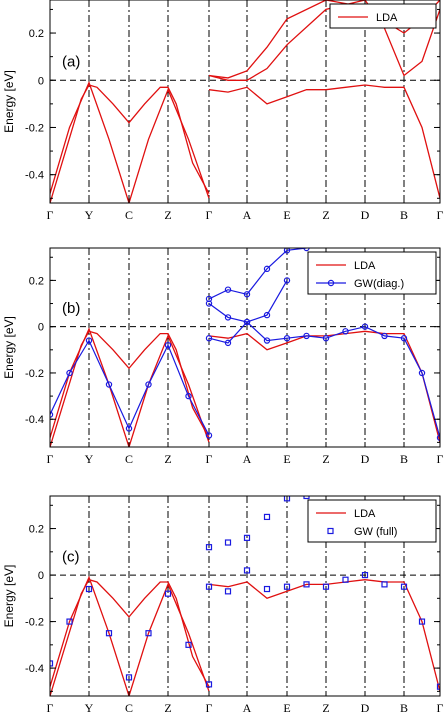 Image resolution: width=444 pixels, height=727 pixels. What do you see at coordinates (71, 308) in the screenshot?
I see `panel-label: (b)` at bounding box center [71, 308].